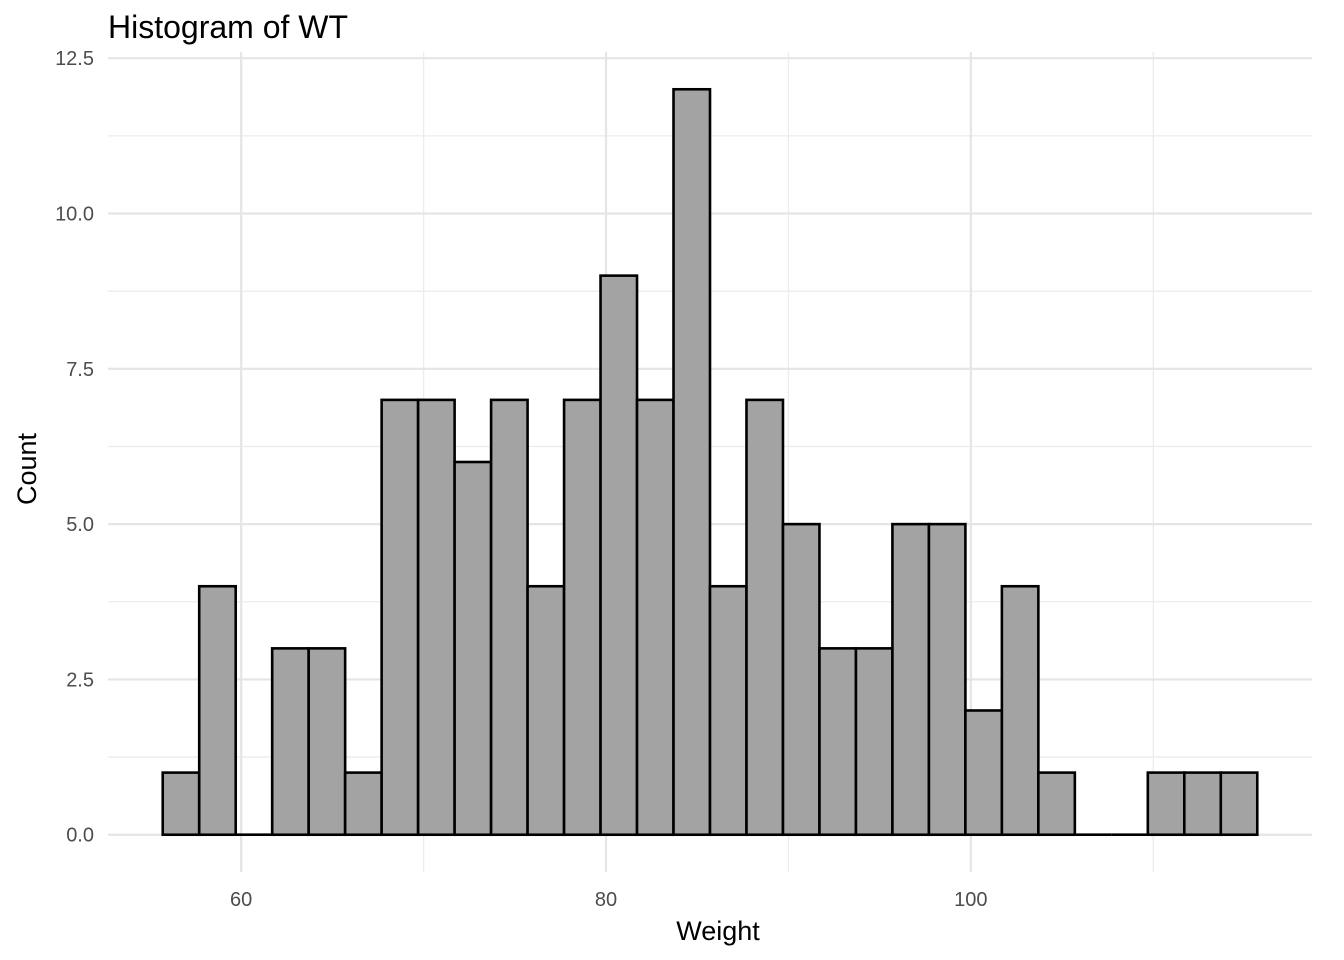 This screenshot has width=1344, height=960. What do you see at coordinates (80, 370) in the screenshot?
I see `y-tick-label: 7.5` at bounding box center [80, 370].